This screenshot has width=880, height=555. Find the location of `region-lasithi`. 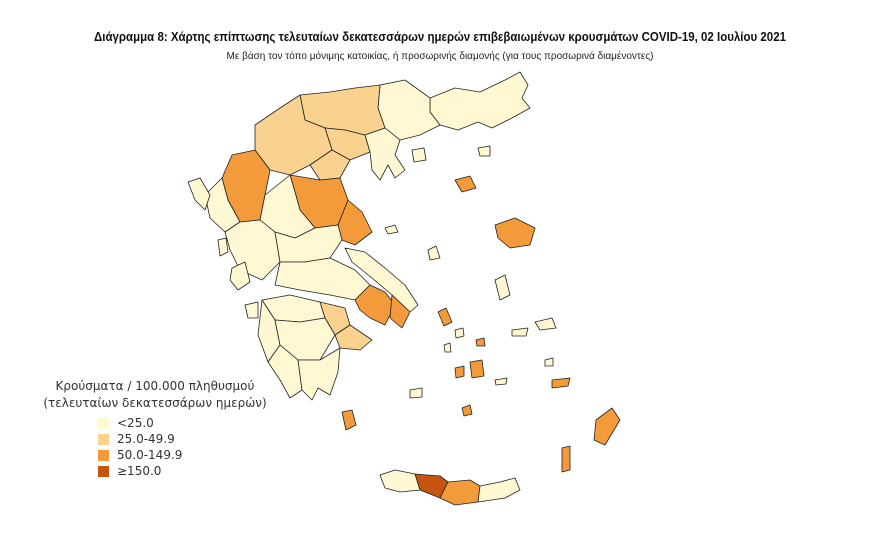

region-lasithi is located at coordinates (499, 490).